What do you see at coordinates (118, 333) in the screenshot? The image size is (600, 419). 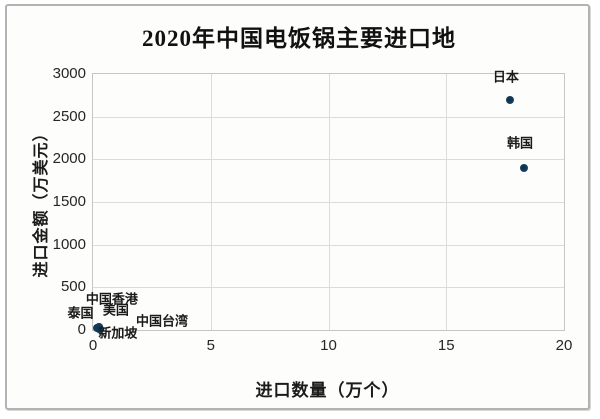 I see `data-point-label: 新加坡` at bounding box center [118, 333].